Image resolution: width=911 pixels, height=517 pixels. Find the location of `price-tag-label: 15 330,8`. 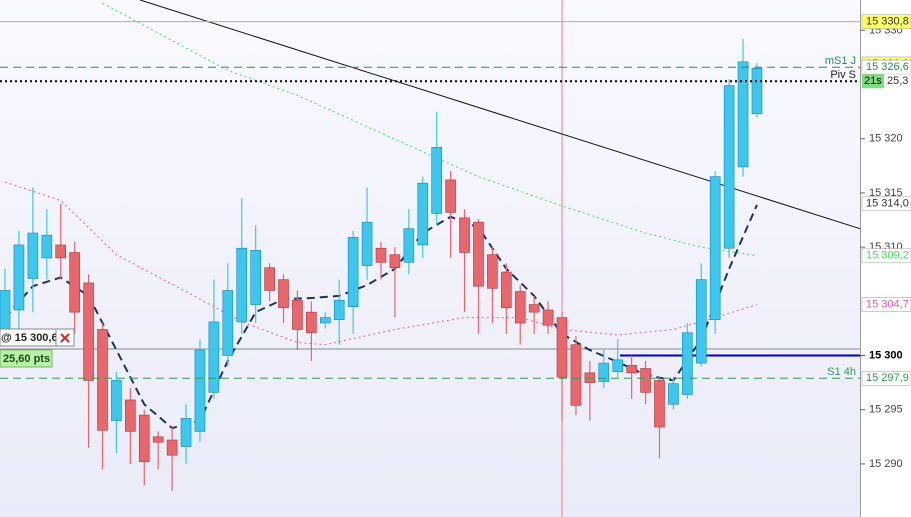

price-tag-label: 15 330,8 is located at coordinates (887, 22).